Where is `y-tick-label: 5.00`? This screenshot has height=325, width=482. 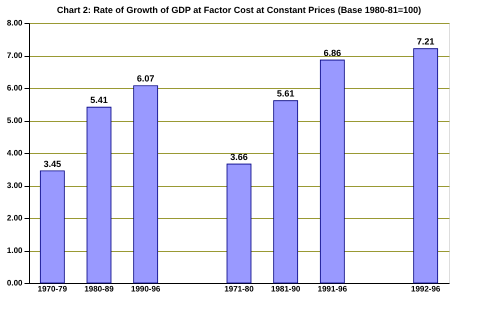 y-tick-label: 5.00 is located at coordinates (15, 120).